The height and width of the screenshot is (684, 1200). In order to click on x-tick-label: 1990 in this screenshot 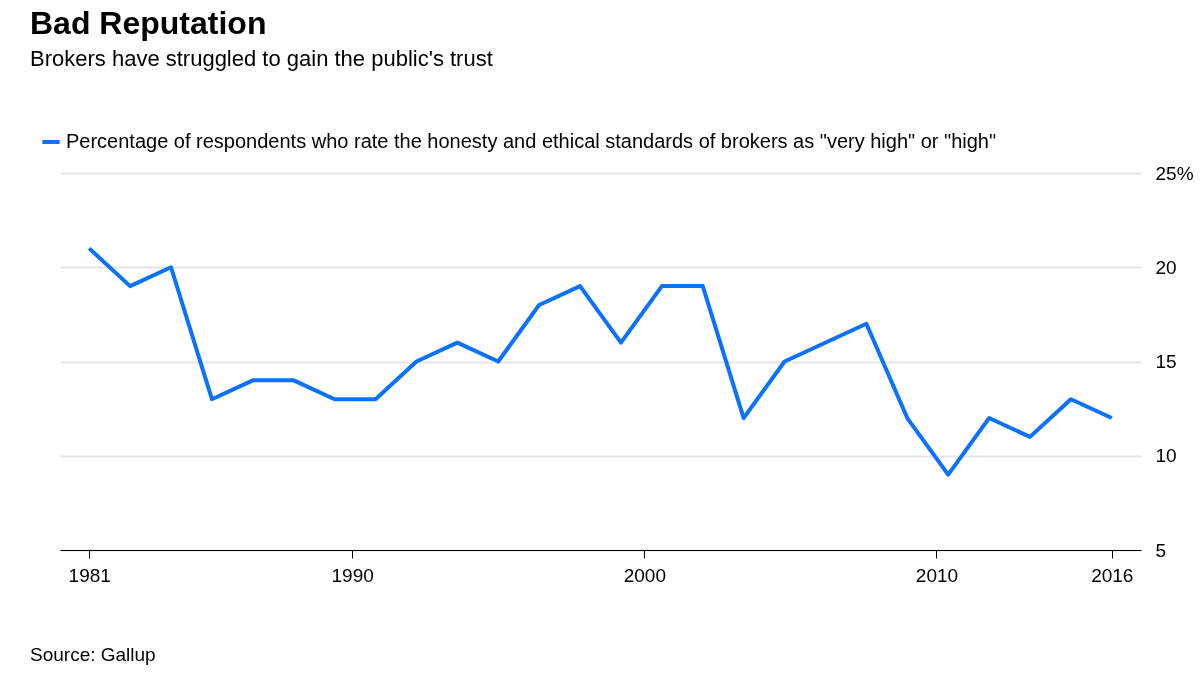, I will do `click(352, 575)`.